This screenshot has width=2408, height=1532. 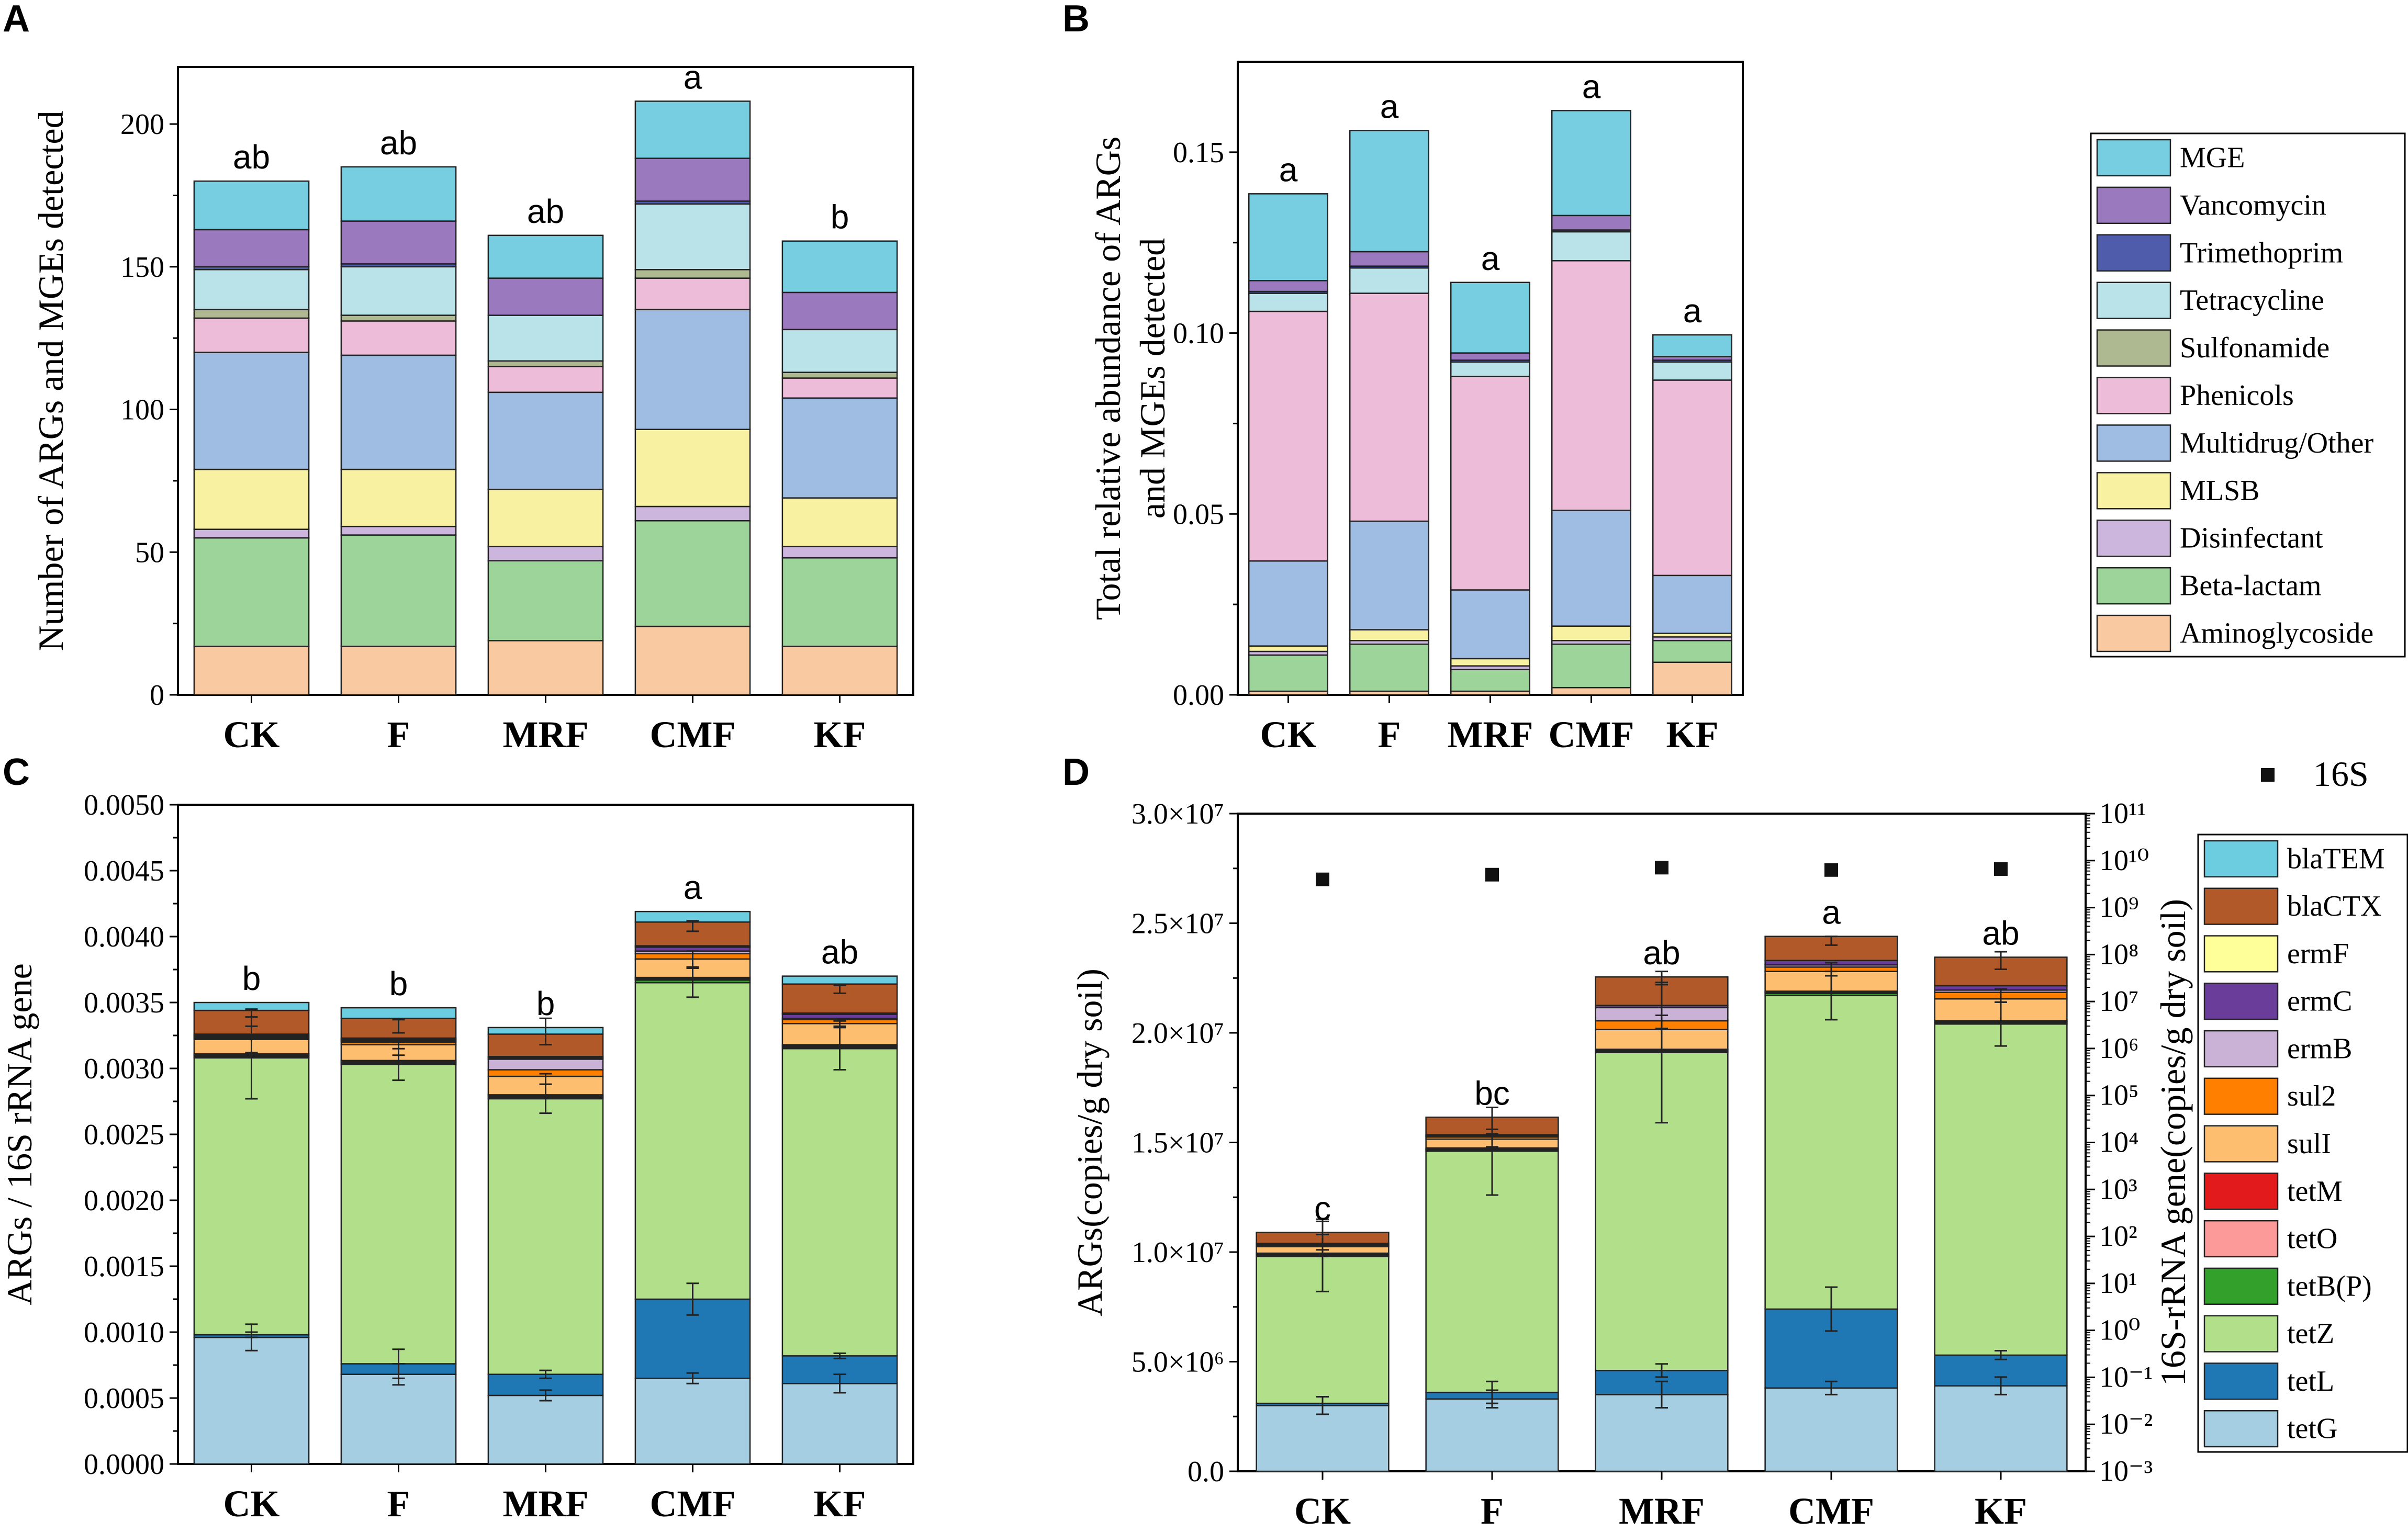 What do you see at coordinates (2261, 252) in the screenshot?
I see `legend-label-b: Trimethoprim` at bounding box center [2261, 252].